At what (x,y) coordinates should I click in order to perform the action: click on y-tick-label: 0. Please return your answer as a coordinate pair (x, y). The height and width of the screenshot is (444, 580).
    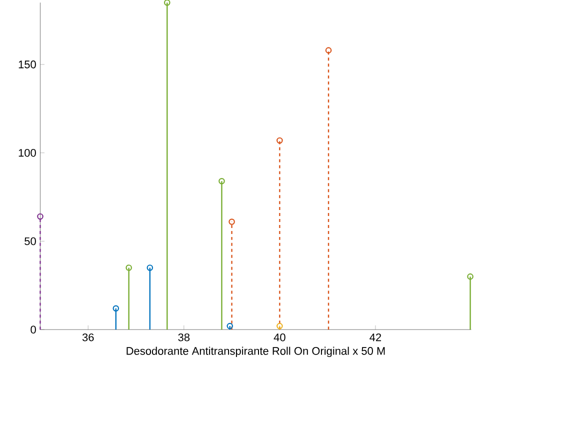
    Looking at the image, I should click on (33, 329).